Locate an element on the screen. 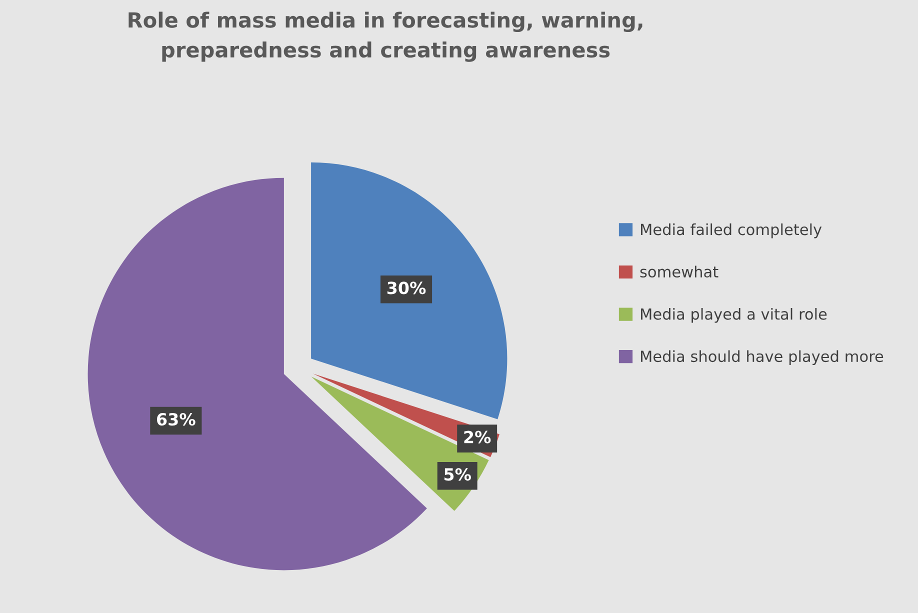 Image resolution: width=918 pixels, height=613 pixels. legend-label: somewhat is located at coordinates (679, 272).